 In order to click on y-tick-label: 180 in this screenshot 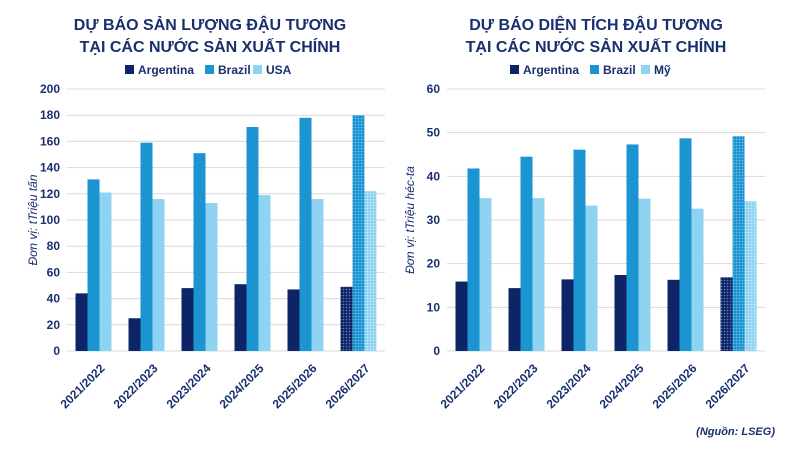, I will do `click(50, 115)`.